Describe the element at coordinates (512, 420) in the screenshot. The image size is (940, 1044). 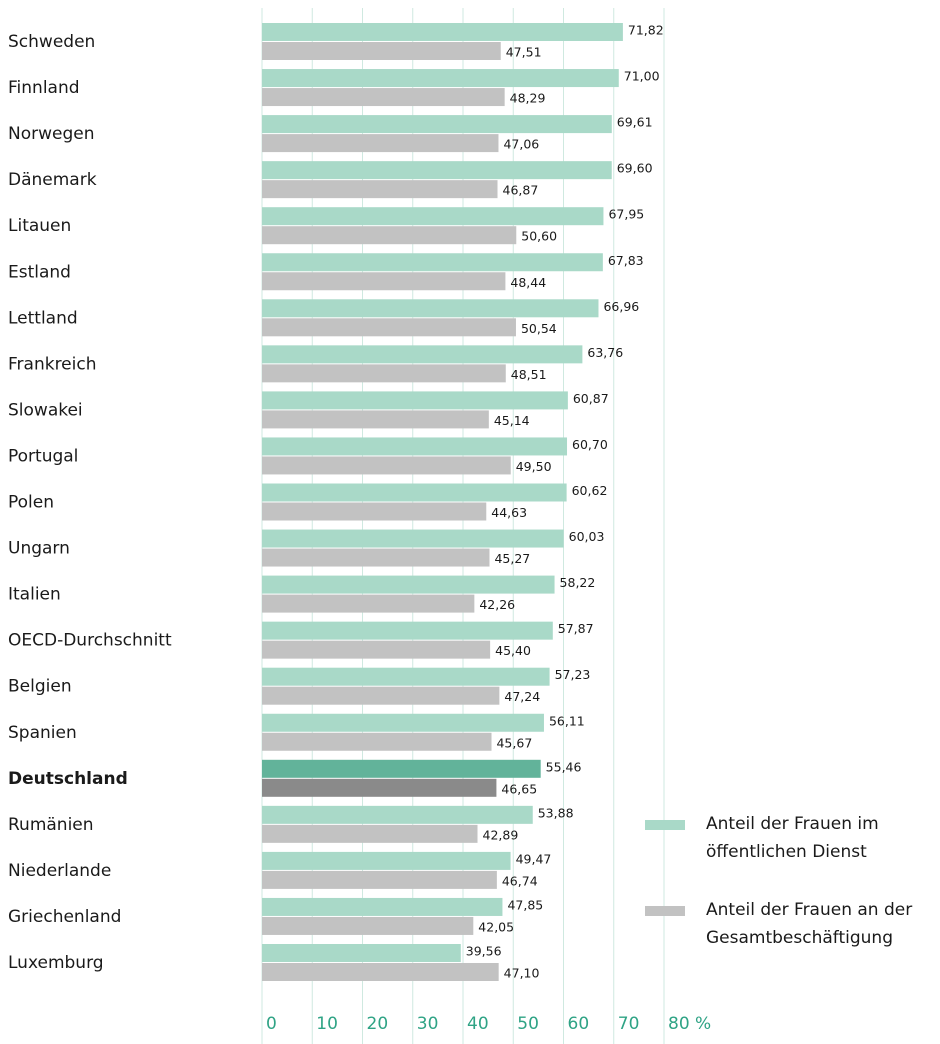
I see `value-label: 45,14` at that location.